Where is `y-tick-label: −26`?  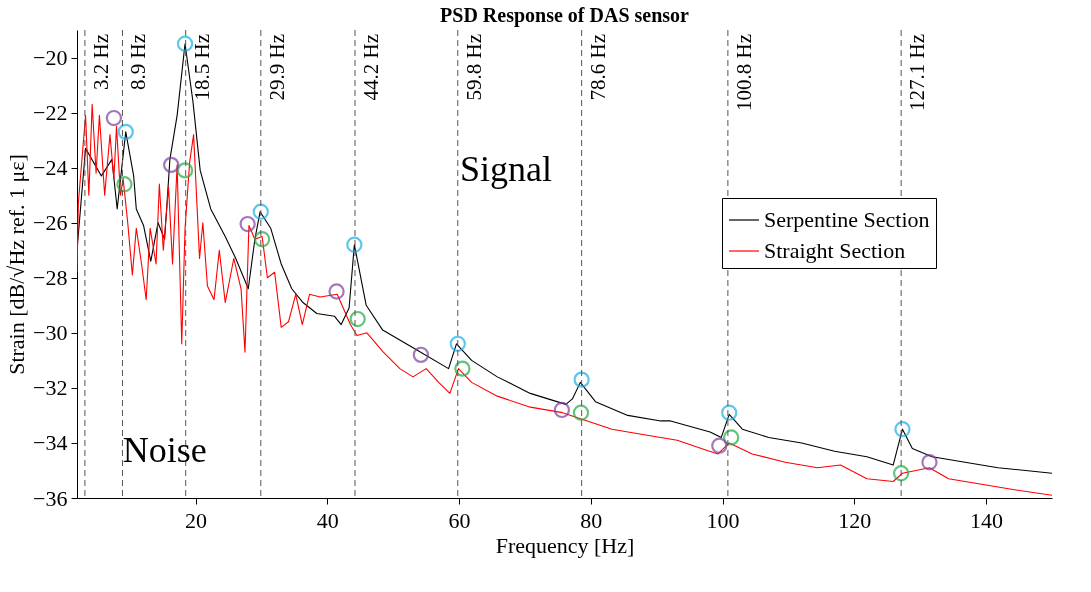
y-tick-label: −26 is located at coordinates (50, 223).